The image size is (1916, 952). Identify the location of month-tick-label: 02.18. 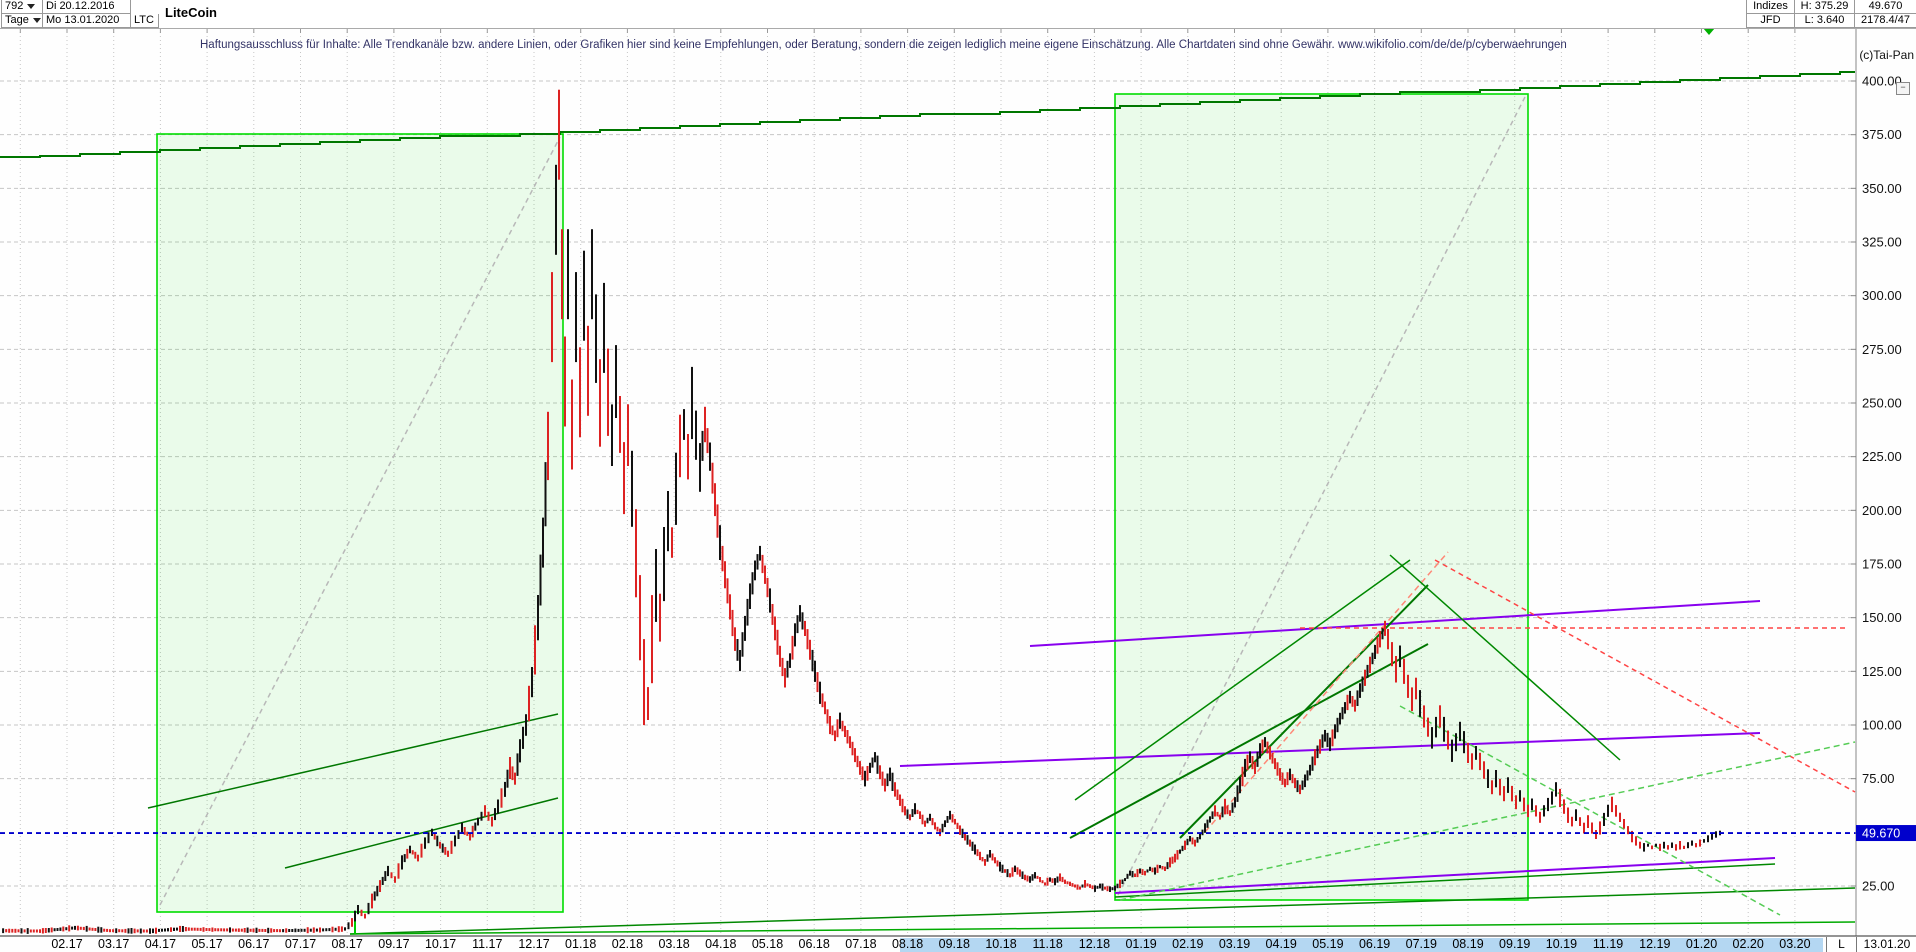
(627, 944).